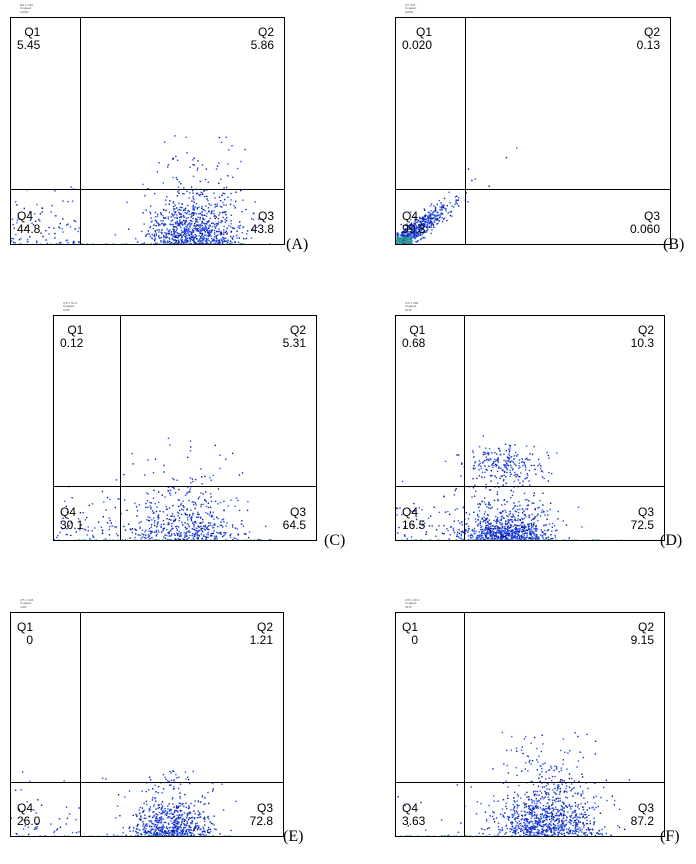 The height and width of the screenshot is (864, 696). Describe the element at coordinates (163, 489) in the screenshot. I see `scatter-plot` at that location.